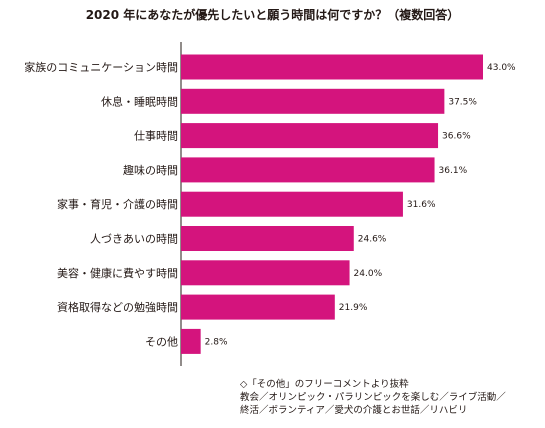  Describe the element at coordinates (161, 341) in the screenshot. I see `category-label: その他` at that location.